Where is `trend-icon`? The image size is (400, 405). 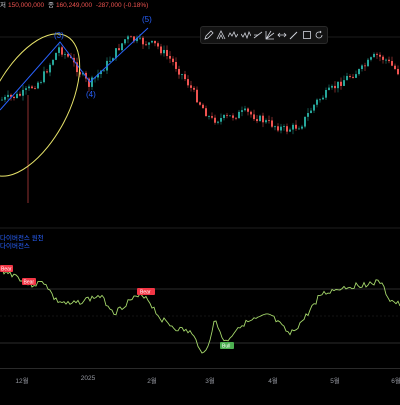 trend-icon is located at coordinates (258, 35).